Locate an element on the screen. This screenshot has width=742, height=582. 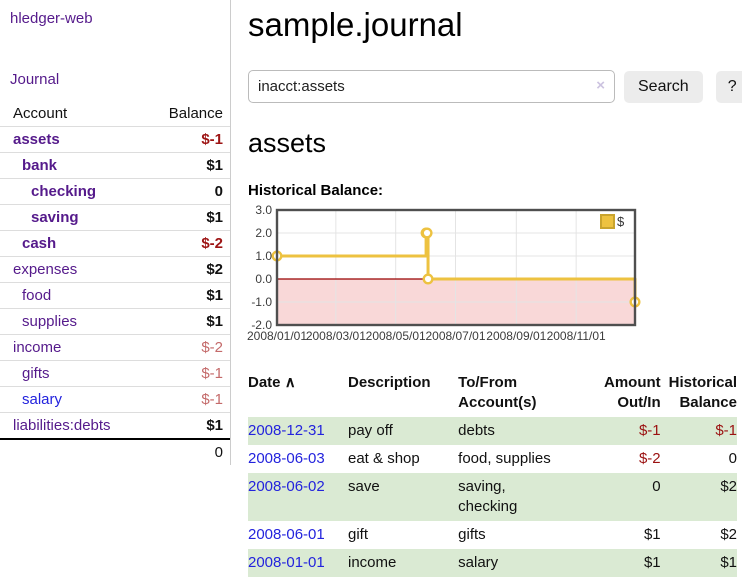
account-row: bank $1 is located at coordinates (115, 165).